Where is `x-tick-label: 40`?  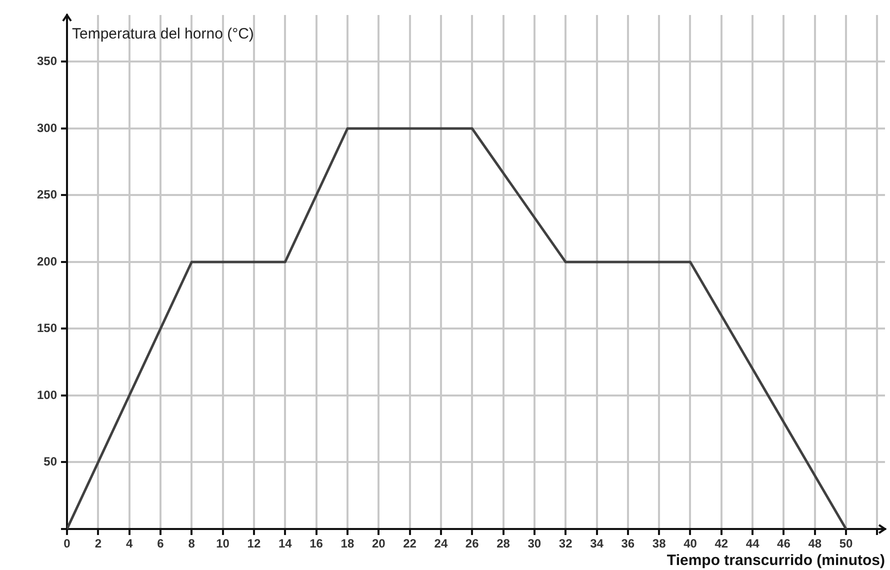
x-tick-label: 40 is located at coordinates (691, 543).